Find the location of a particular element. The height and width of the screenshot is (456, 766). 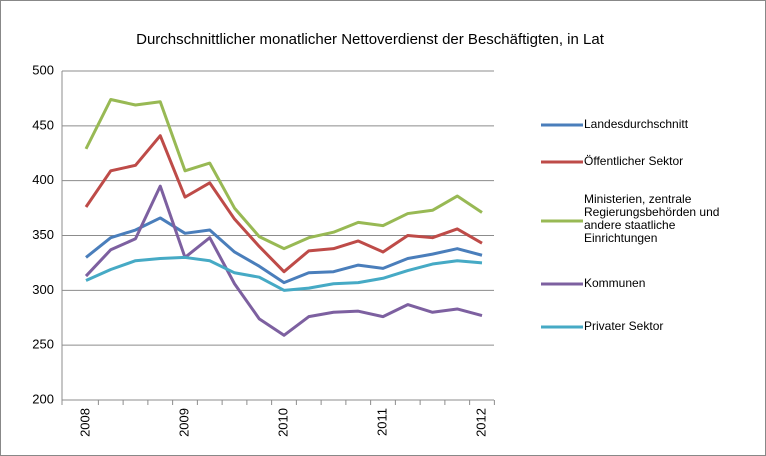

y-tick-label: 500 is located at coordinates (43, 69).